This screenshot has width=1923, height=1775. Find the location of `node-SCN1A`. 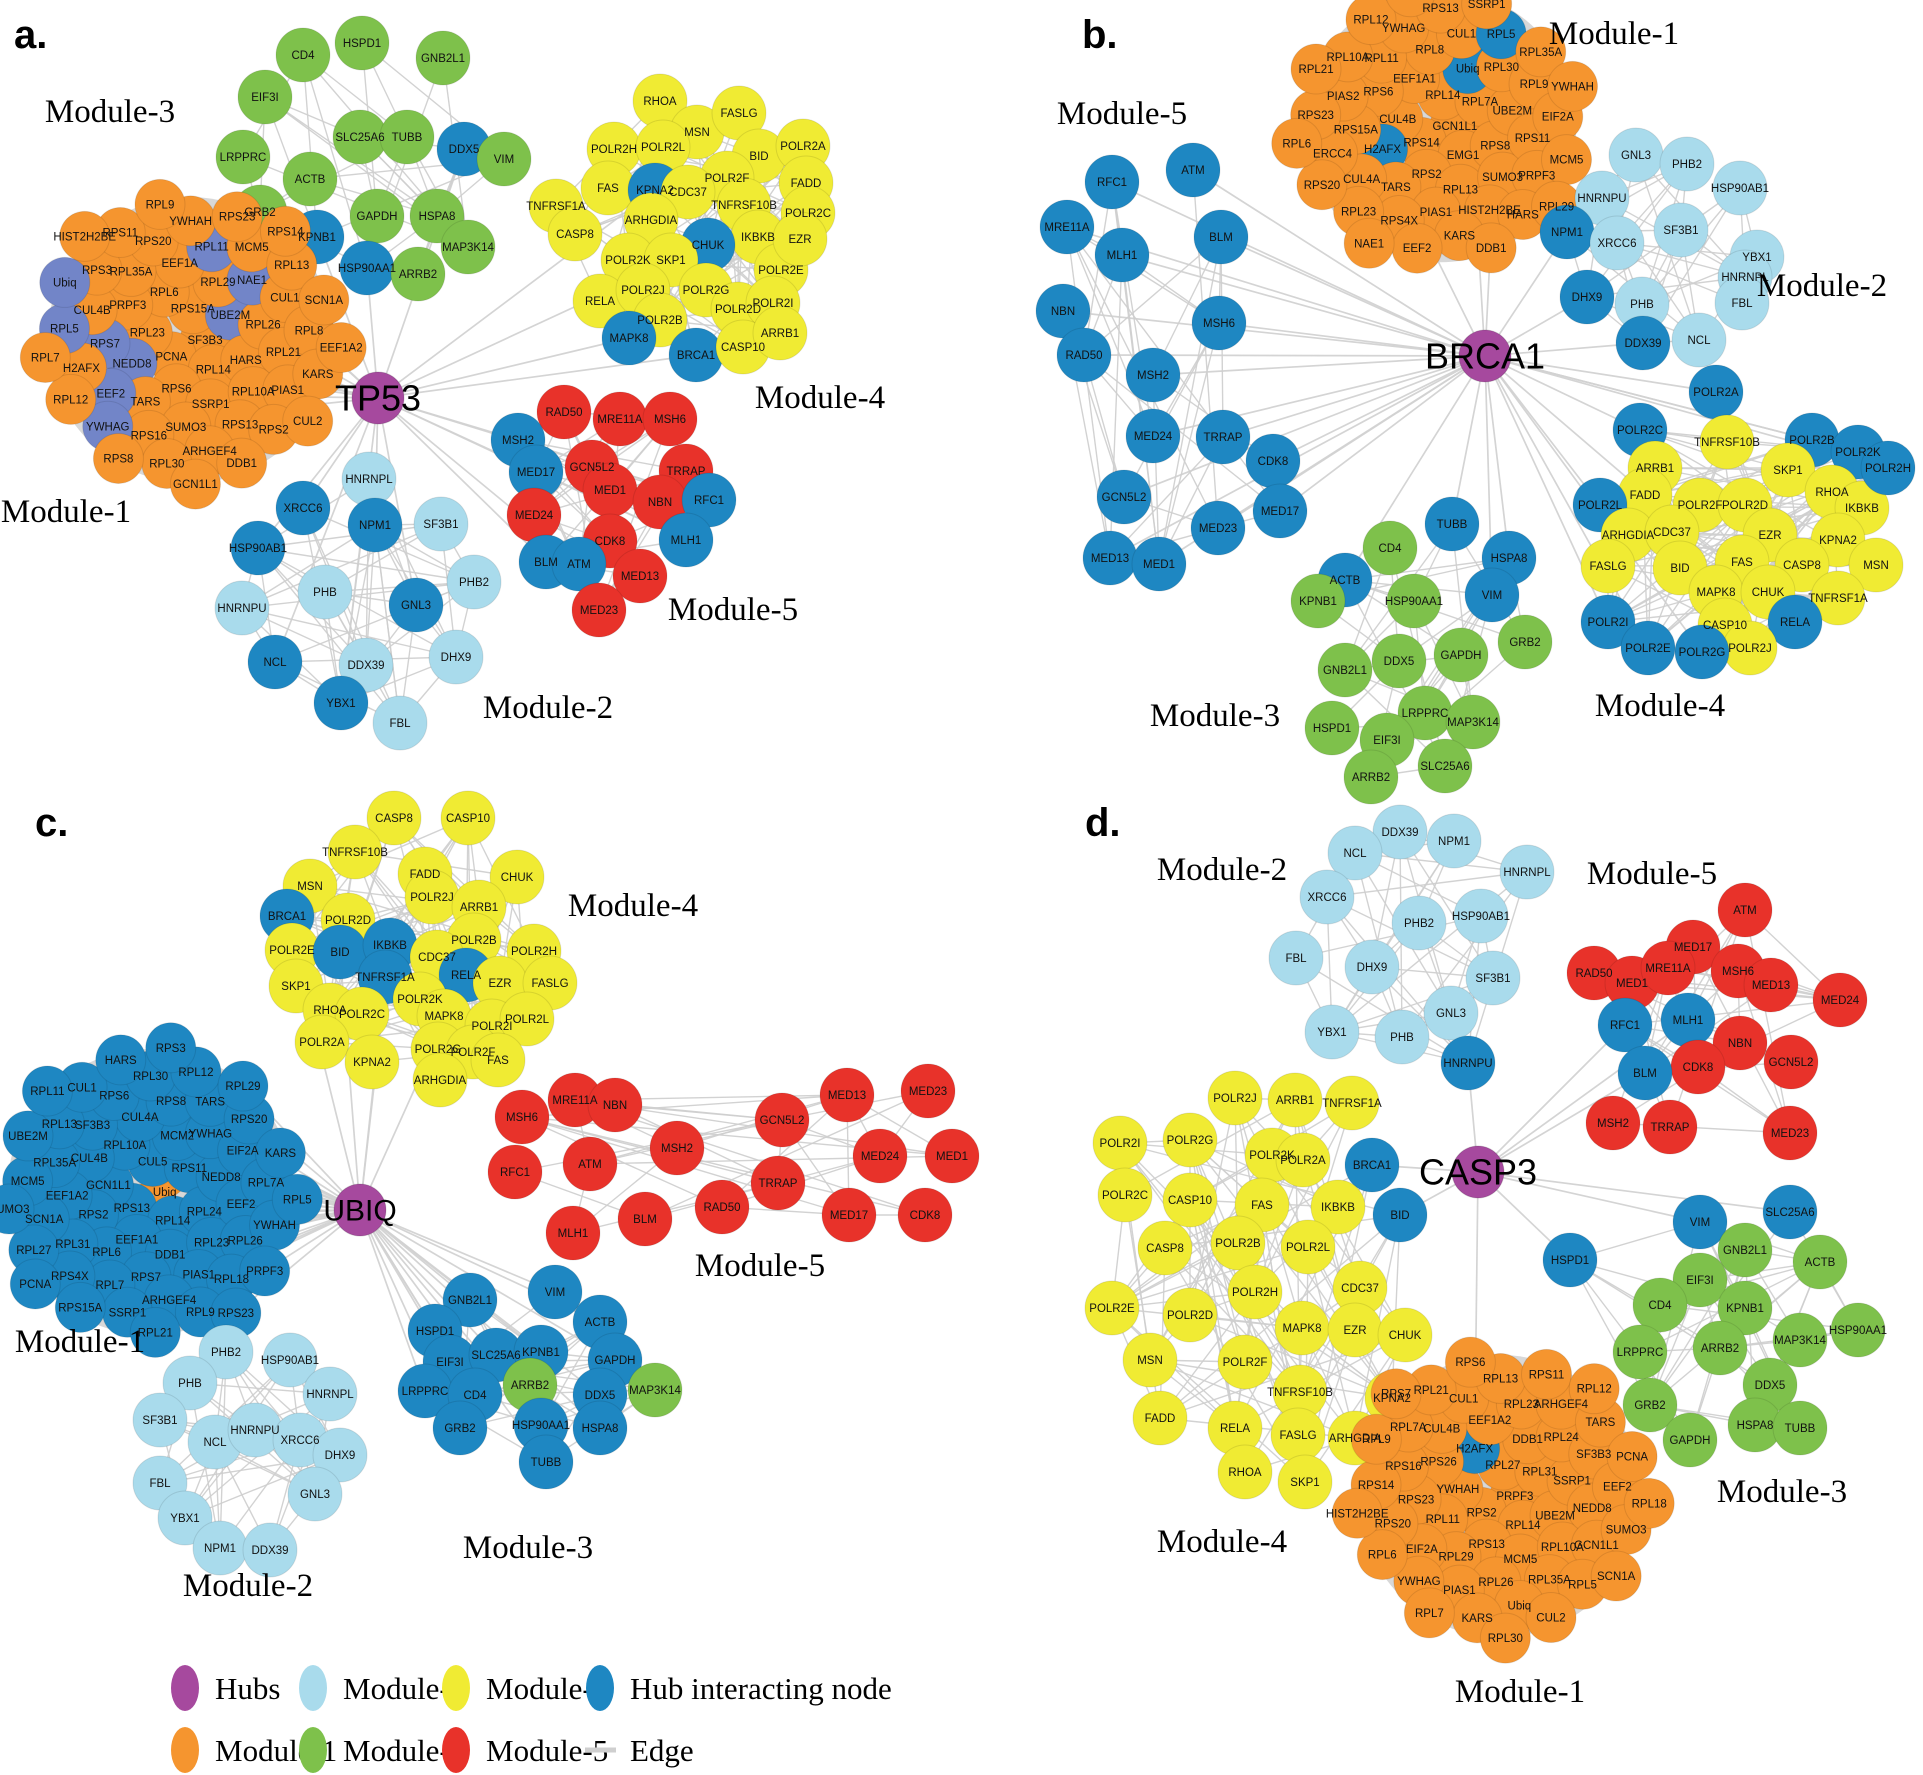

node-SCN1A is located at coordinates (1616, 1576).